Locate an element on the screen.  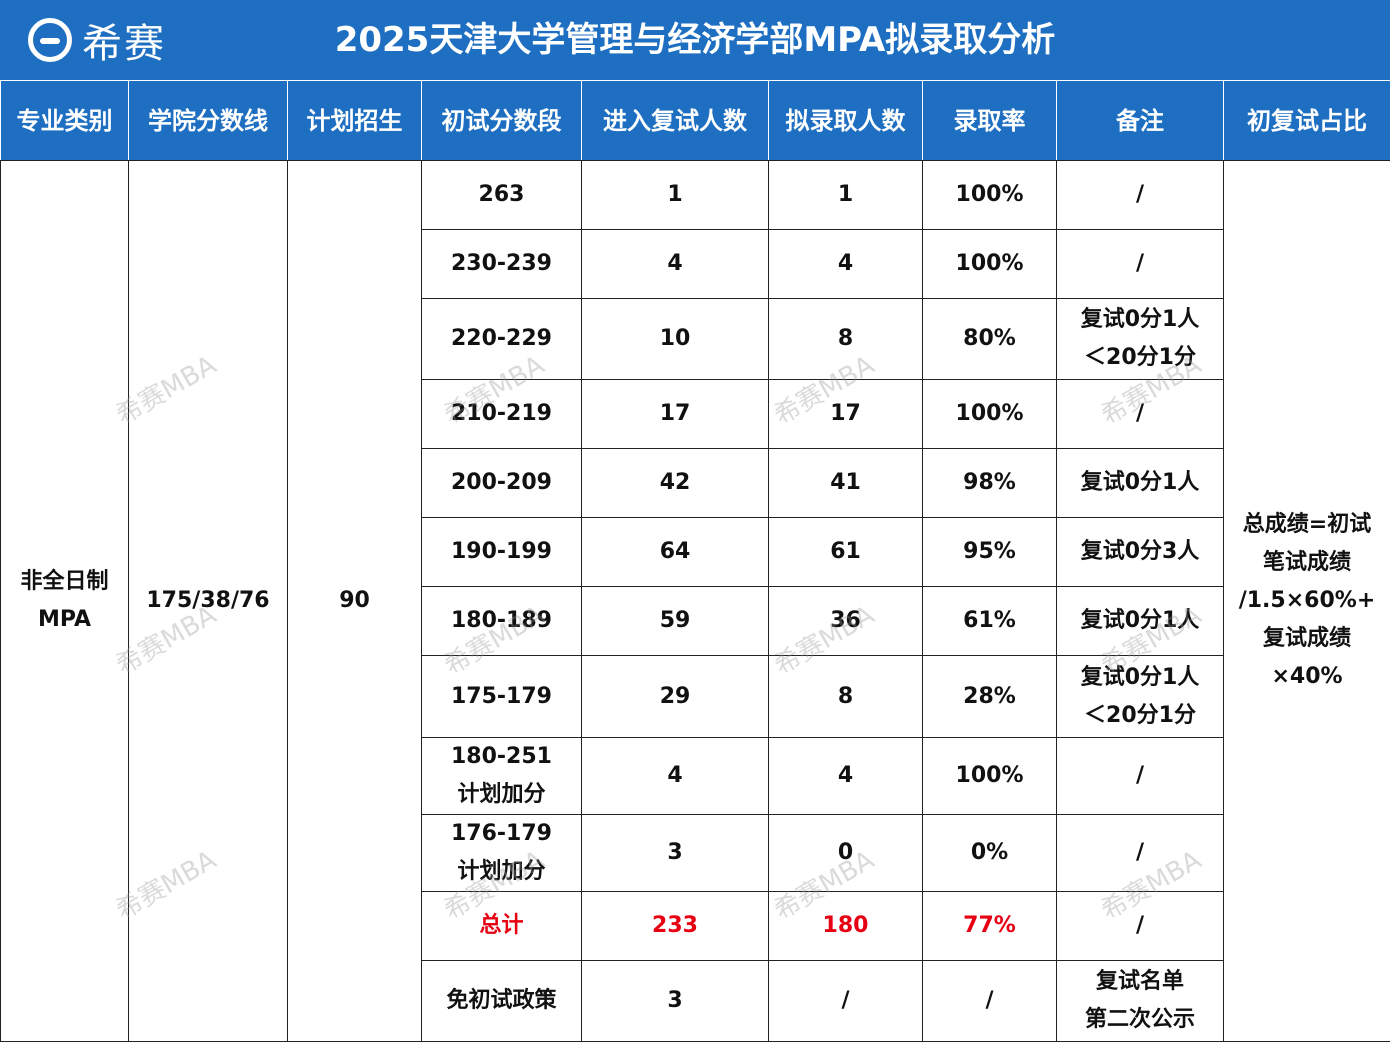
note-cell: 复试名单 第二次公示 is located at coordinates (1140, 1001).